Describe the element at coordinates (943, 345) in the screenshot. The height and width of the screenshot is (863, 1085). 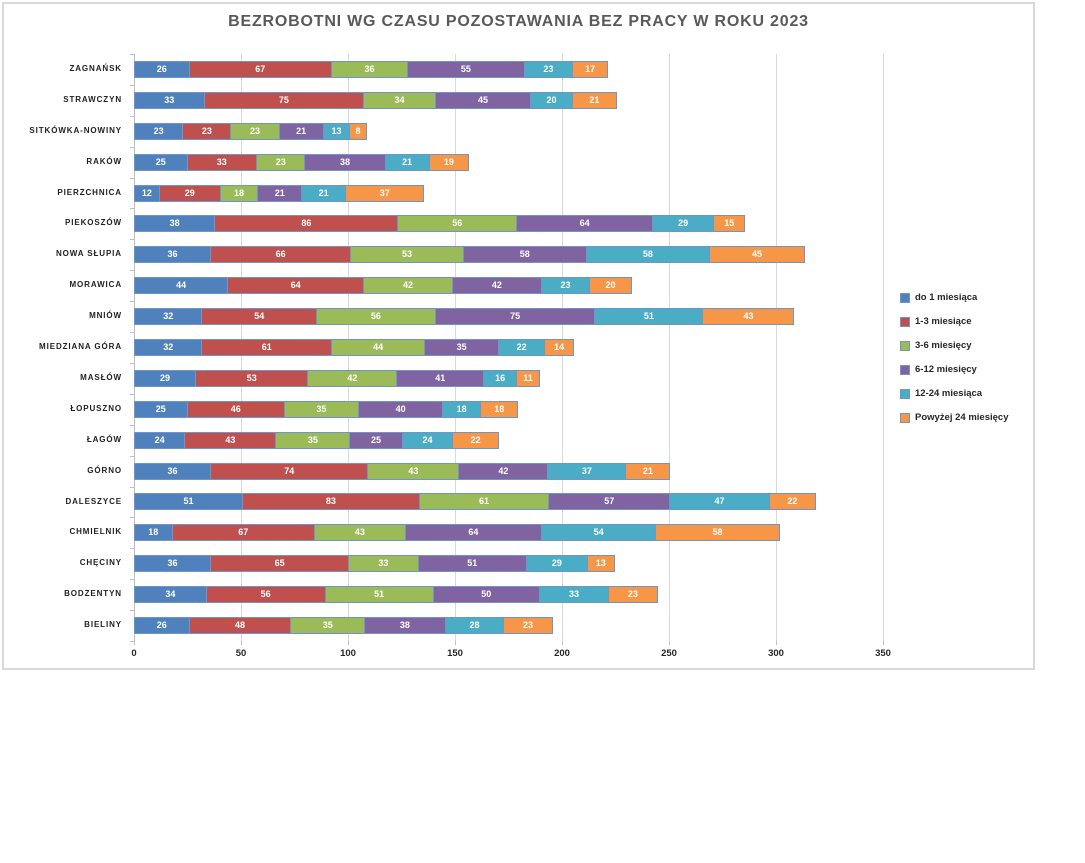
I see `legend-label: 3-6 miesięcy` at that location.